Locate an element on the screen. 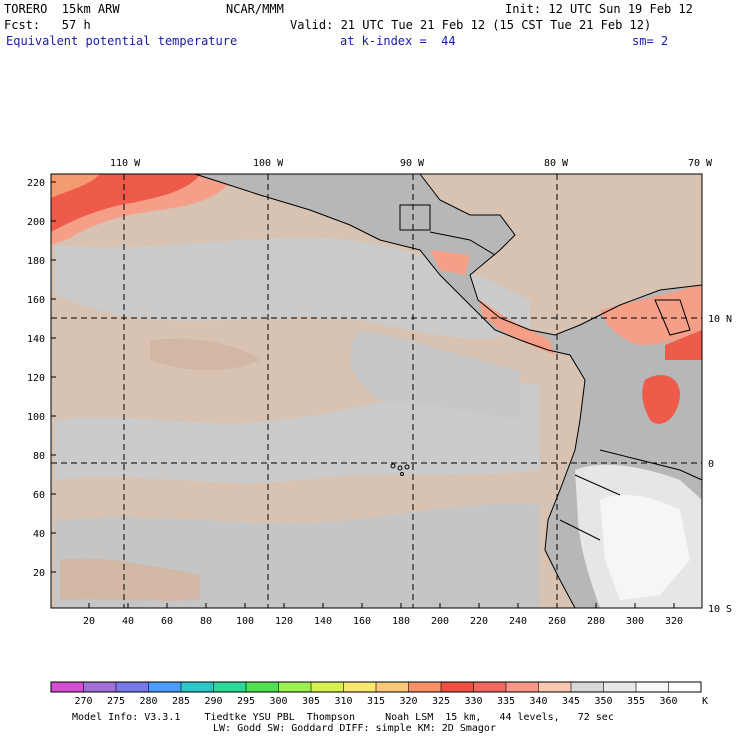 The width and height of the screenshot is (740, 740). colorbar-label: 305 is located at coordinates (311, 701).